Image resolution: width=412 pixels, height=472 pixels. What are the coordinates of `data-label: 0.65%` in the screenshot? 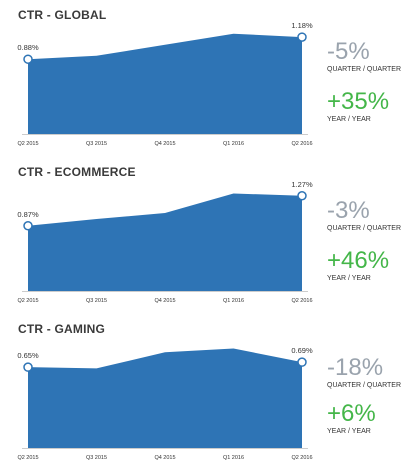 It's located at (28, 355).